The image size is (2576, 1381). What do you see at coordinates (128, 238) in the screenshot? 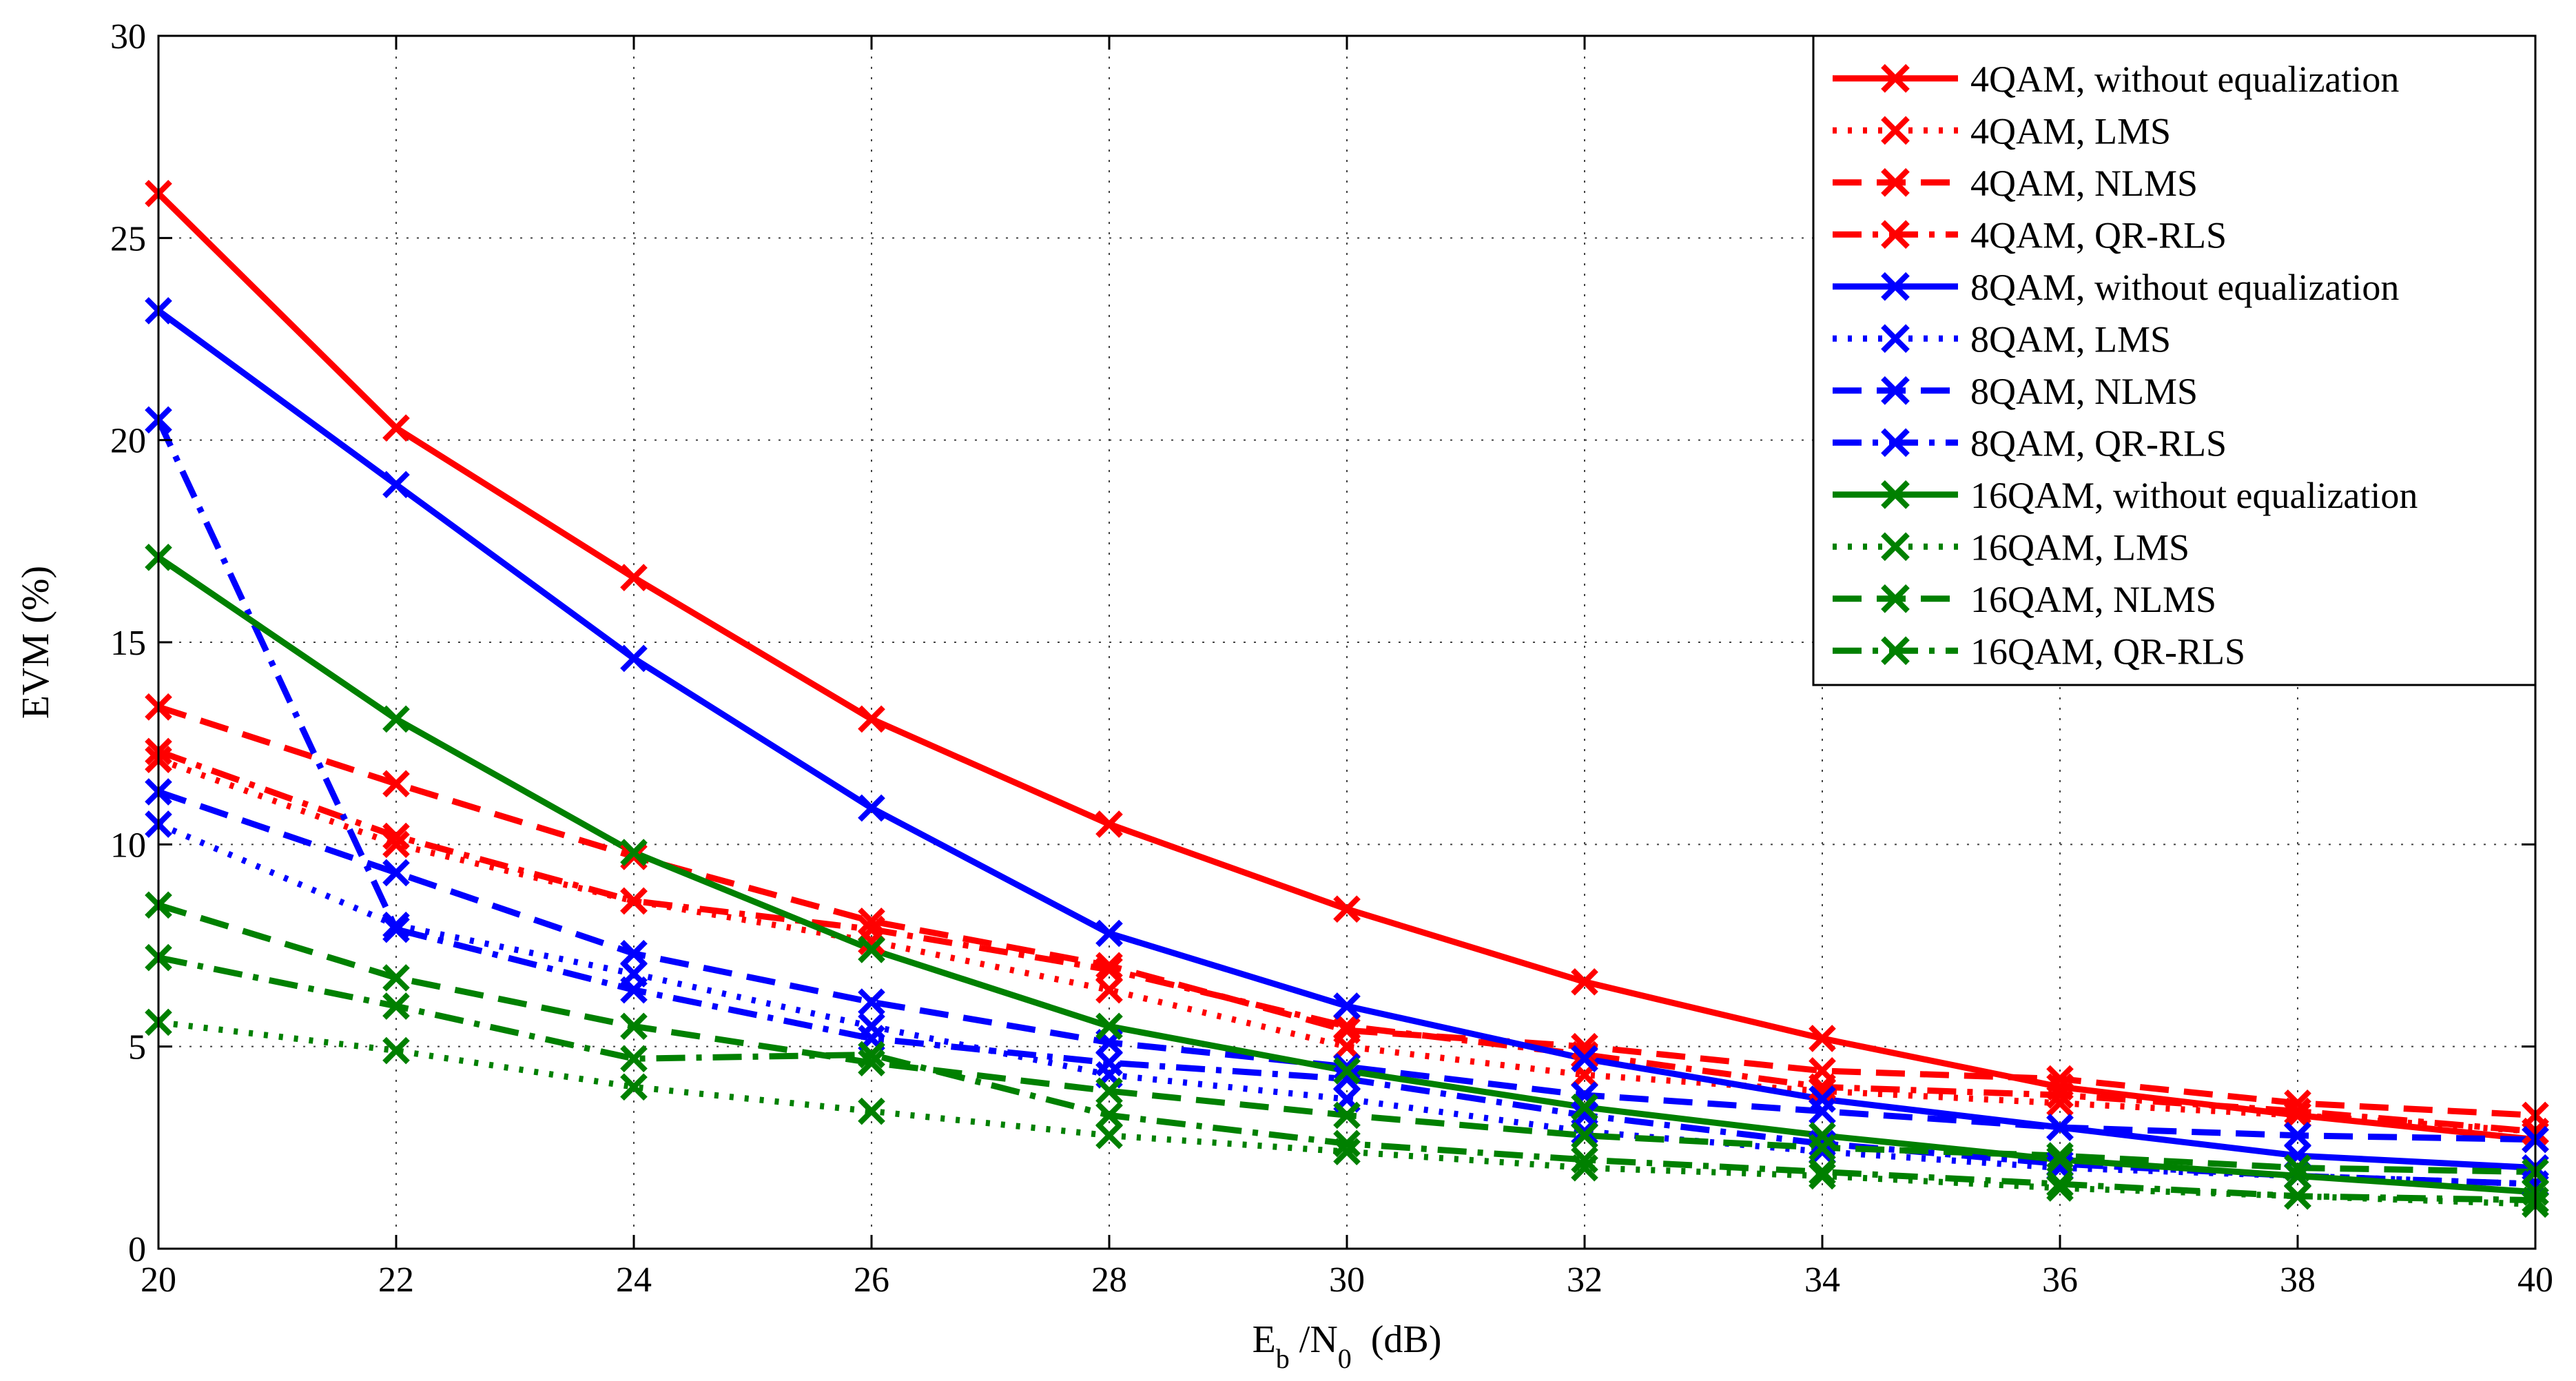
I see `y-tick-label: 25` at bounding box center [128, 238].